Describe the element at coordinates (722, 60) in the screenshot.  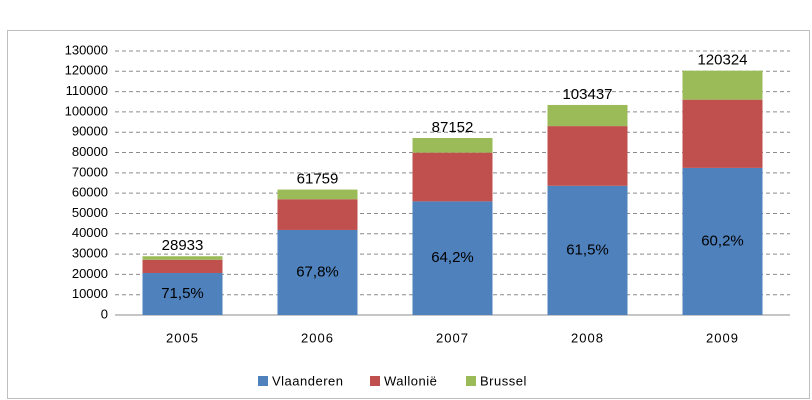
I see `total-label: 120324` at that location.